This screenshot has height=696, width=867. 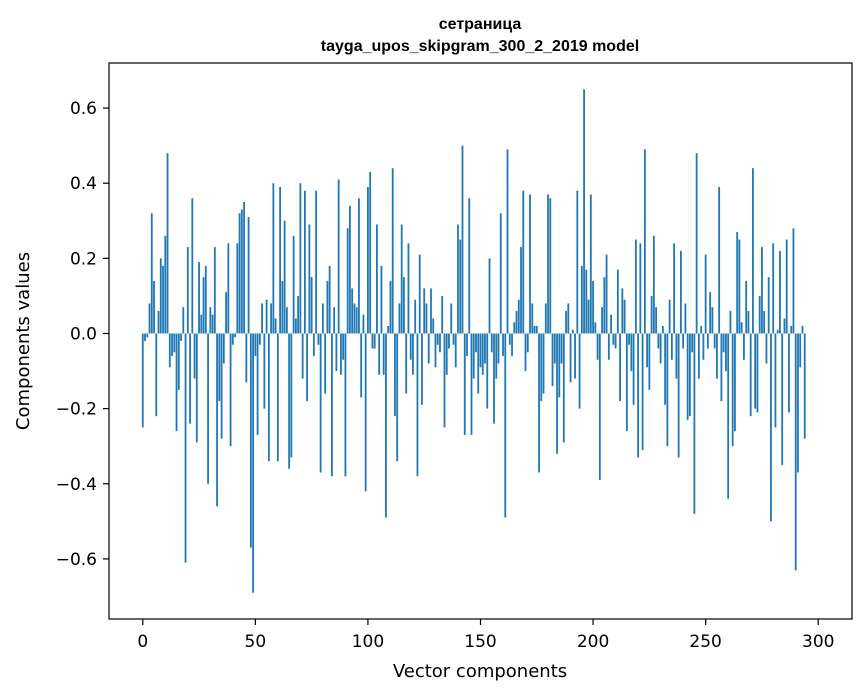 I want to click on x-tick-label: 150, so click(x=480, y=642).